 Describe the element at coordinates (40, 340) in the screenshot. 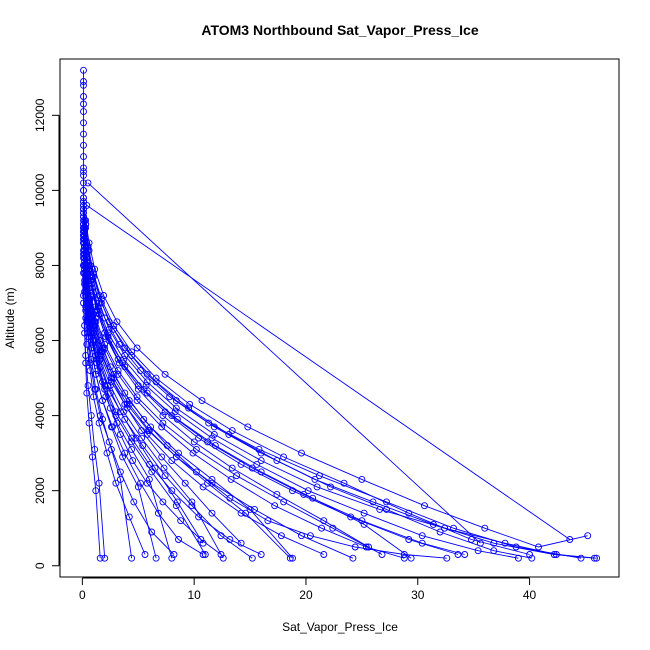

I see `y-tick-label: 6000` at that location.